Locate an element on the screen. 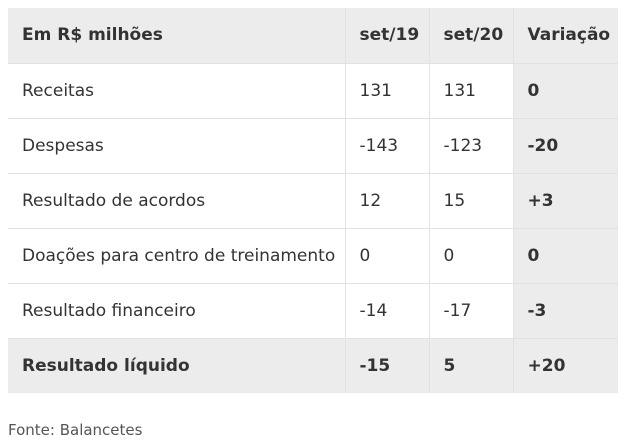  cell-variacao: -20 is located at coordinates (565, 146).